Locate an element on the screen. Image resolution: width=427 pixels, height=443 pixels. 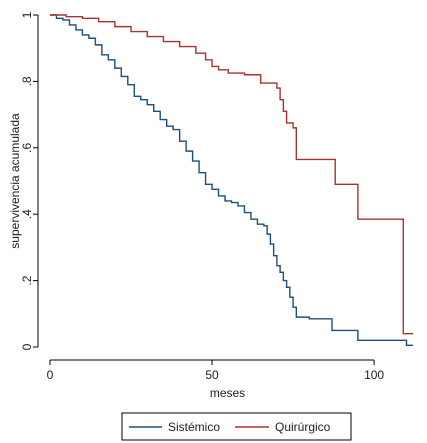
x-tick-label: 50 is located at coordinates (212, 375).